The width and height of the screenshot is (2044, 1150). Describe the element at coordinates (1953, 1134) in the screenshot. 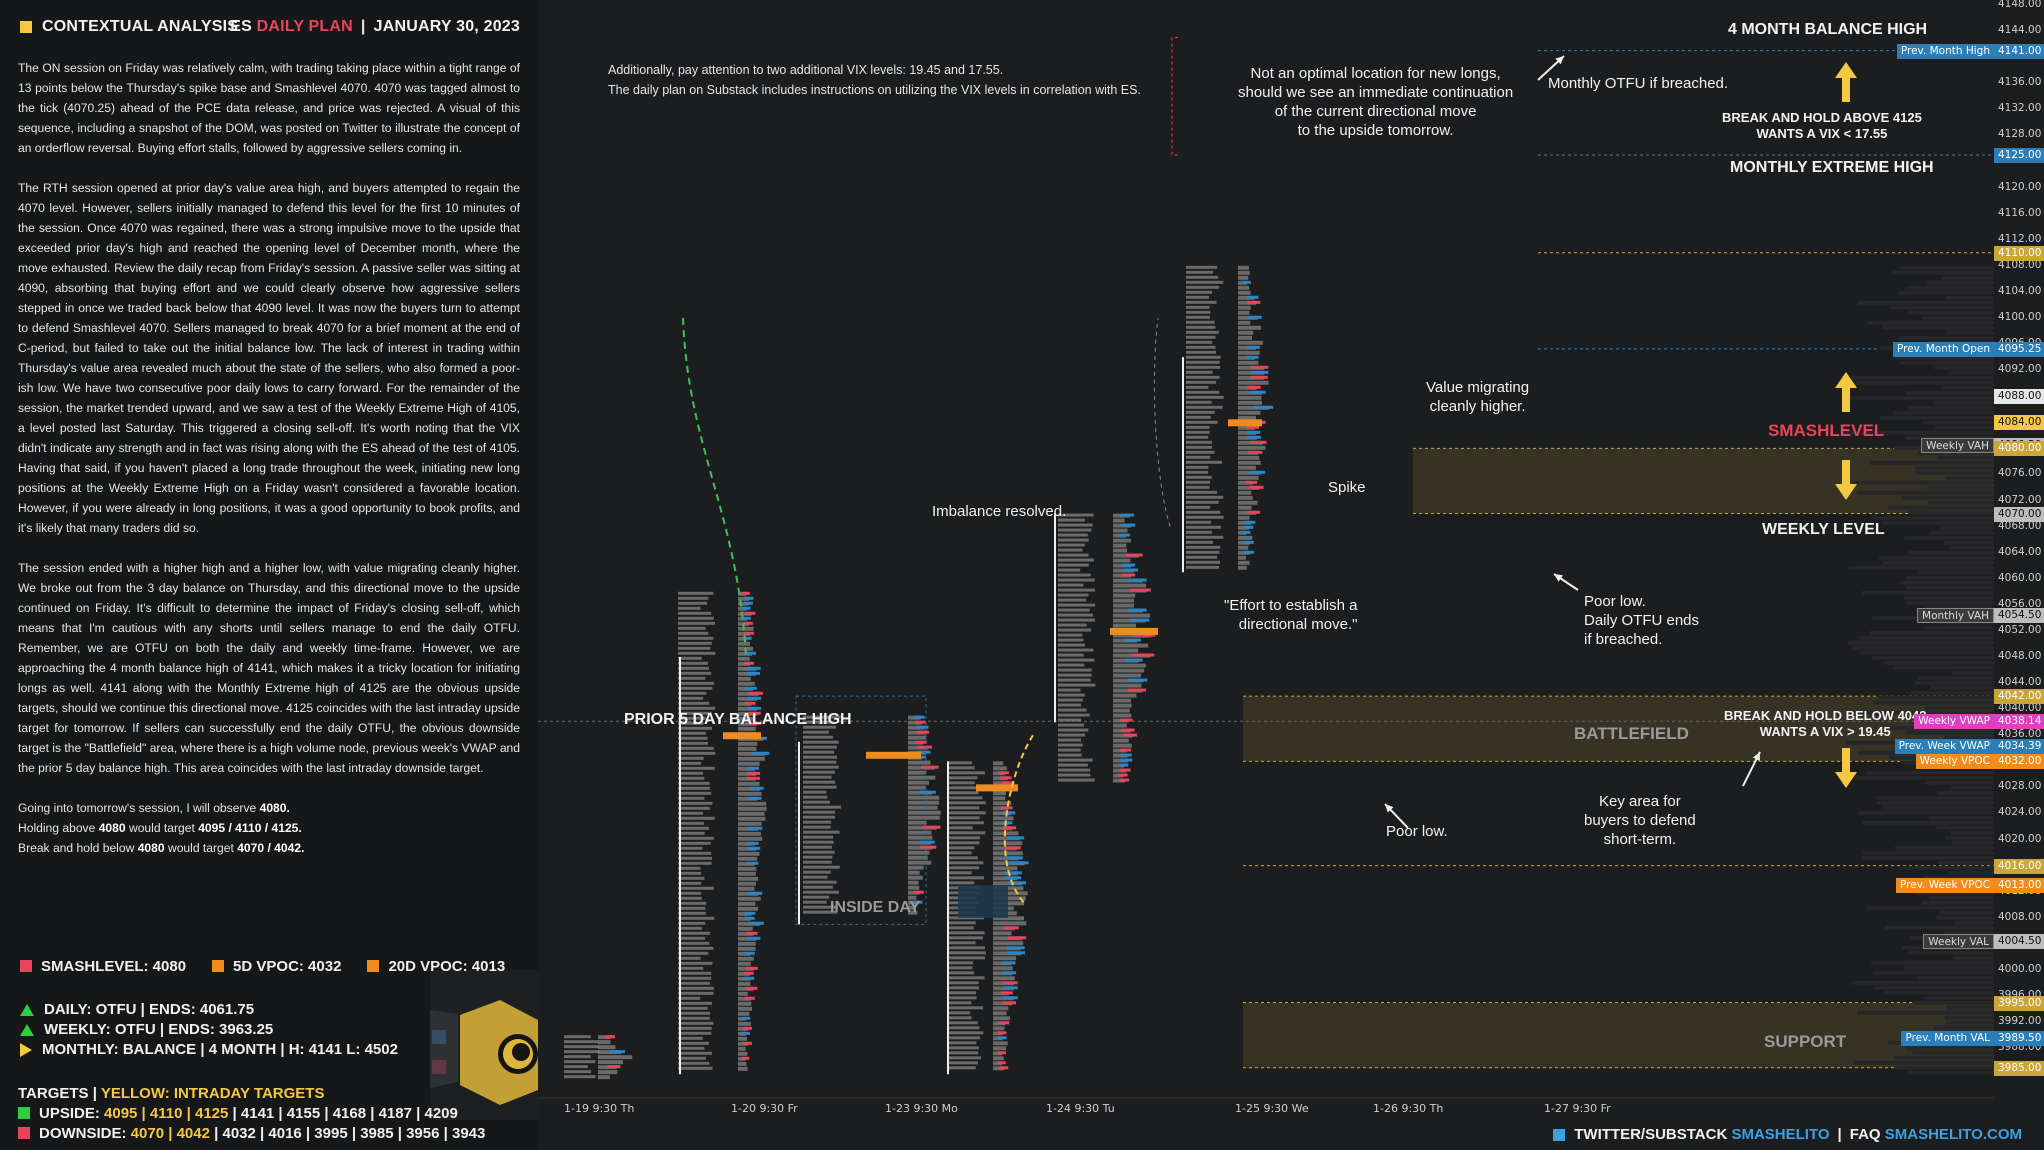

I see `website-link: SMASHELITO.COM` at that location.